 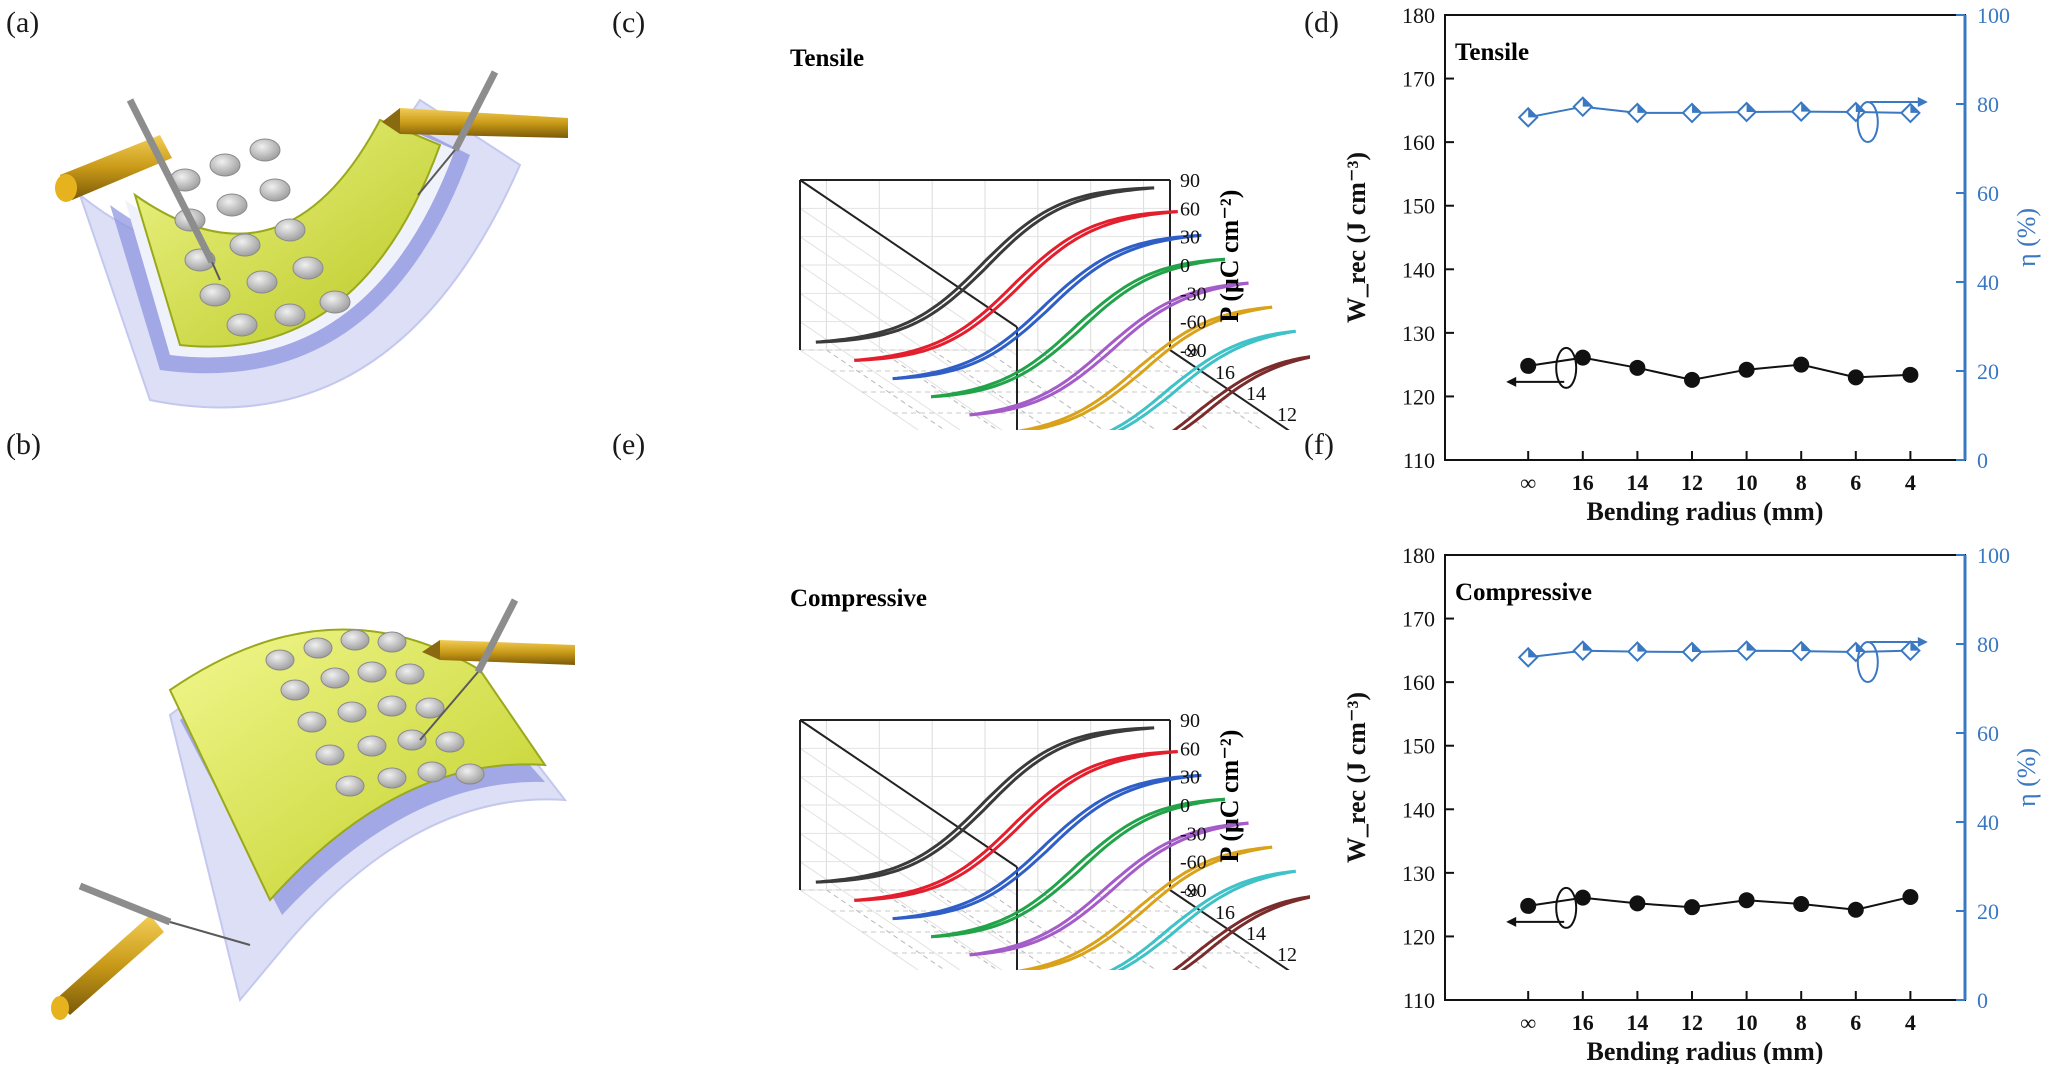 What do you see at coordinates (1193, 863) in the screenshot?
I see `z-tick-label: -60` at bounding box center [1193, 863].